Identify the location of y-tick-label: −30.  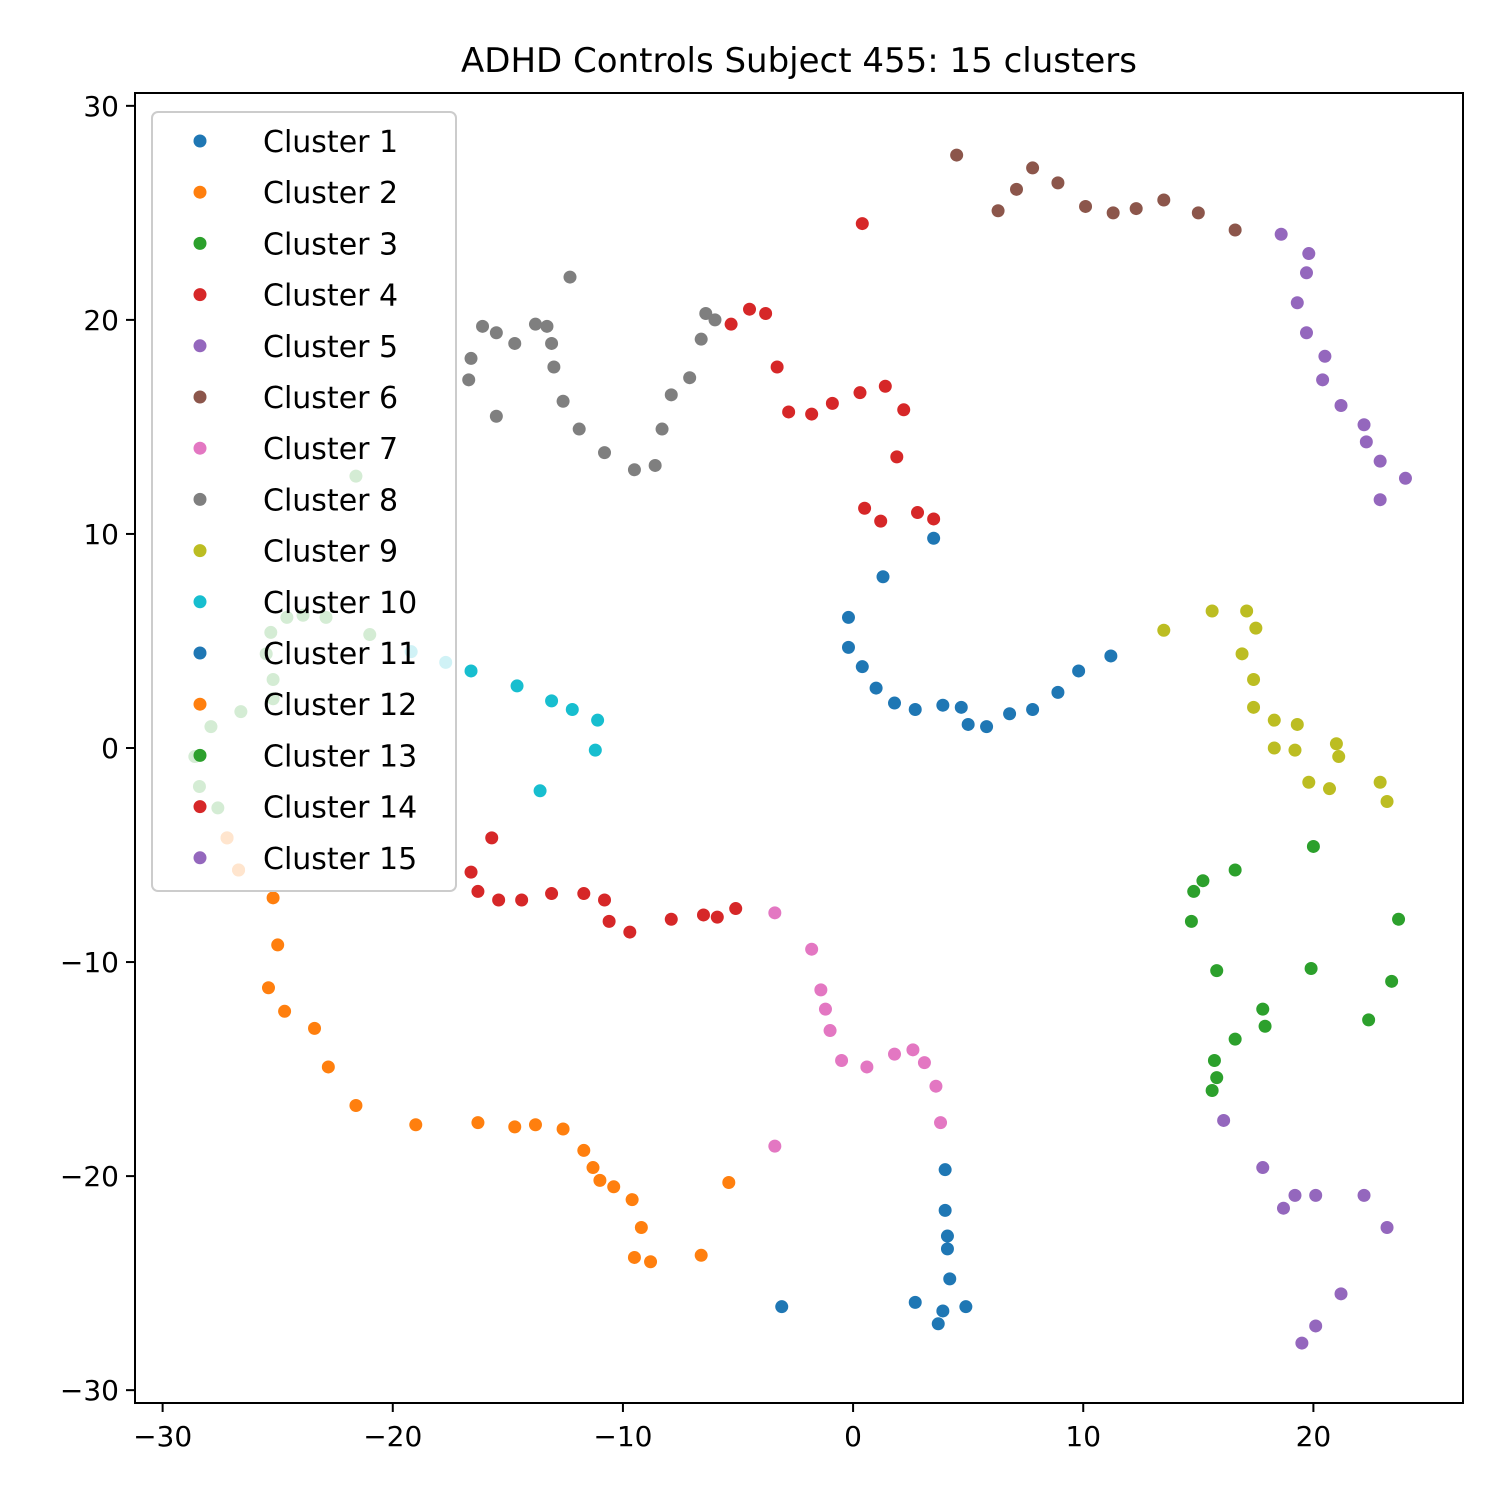
(89, 1390).